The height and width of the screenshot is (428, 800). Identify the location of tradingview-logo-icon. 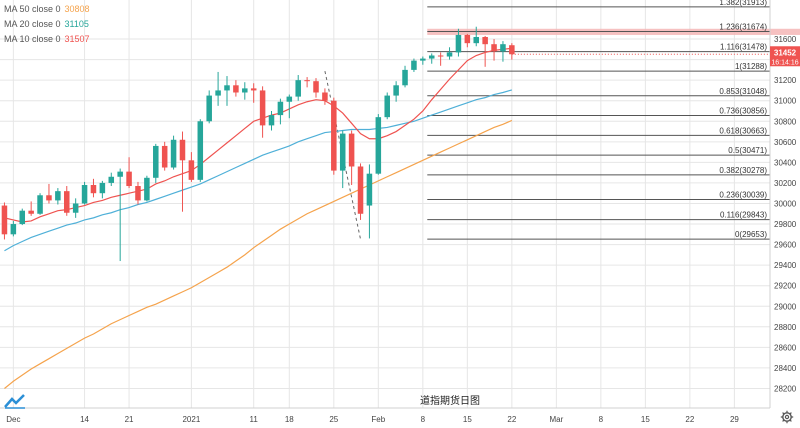
(15, 401).